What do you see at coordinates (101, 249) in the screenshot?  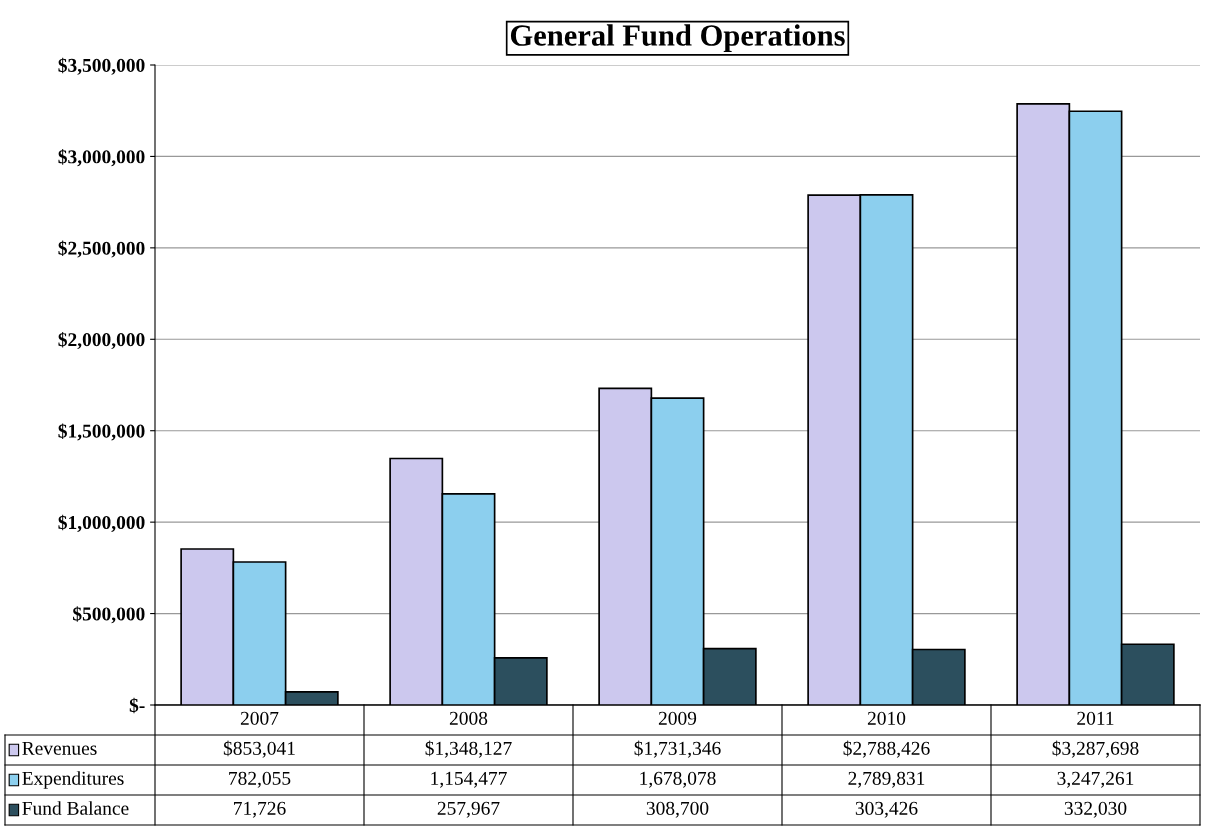 I see `y-tick-label: $2,500,000` at bounding box center [101, 249].